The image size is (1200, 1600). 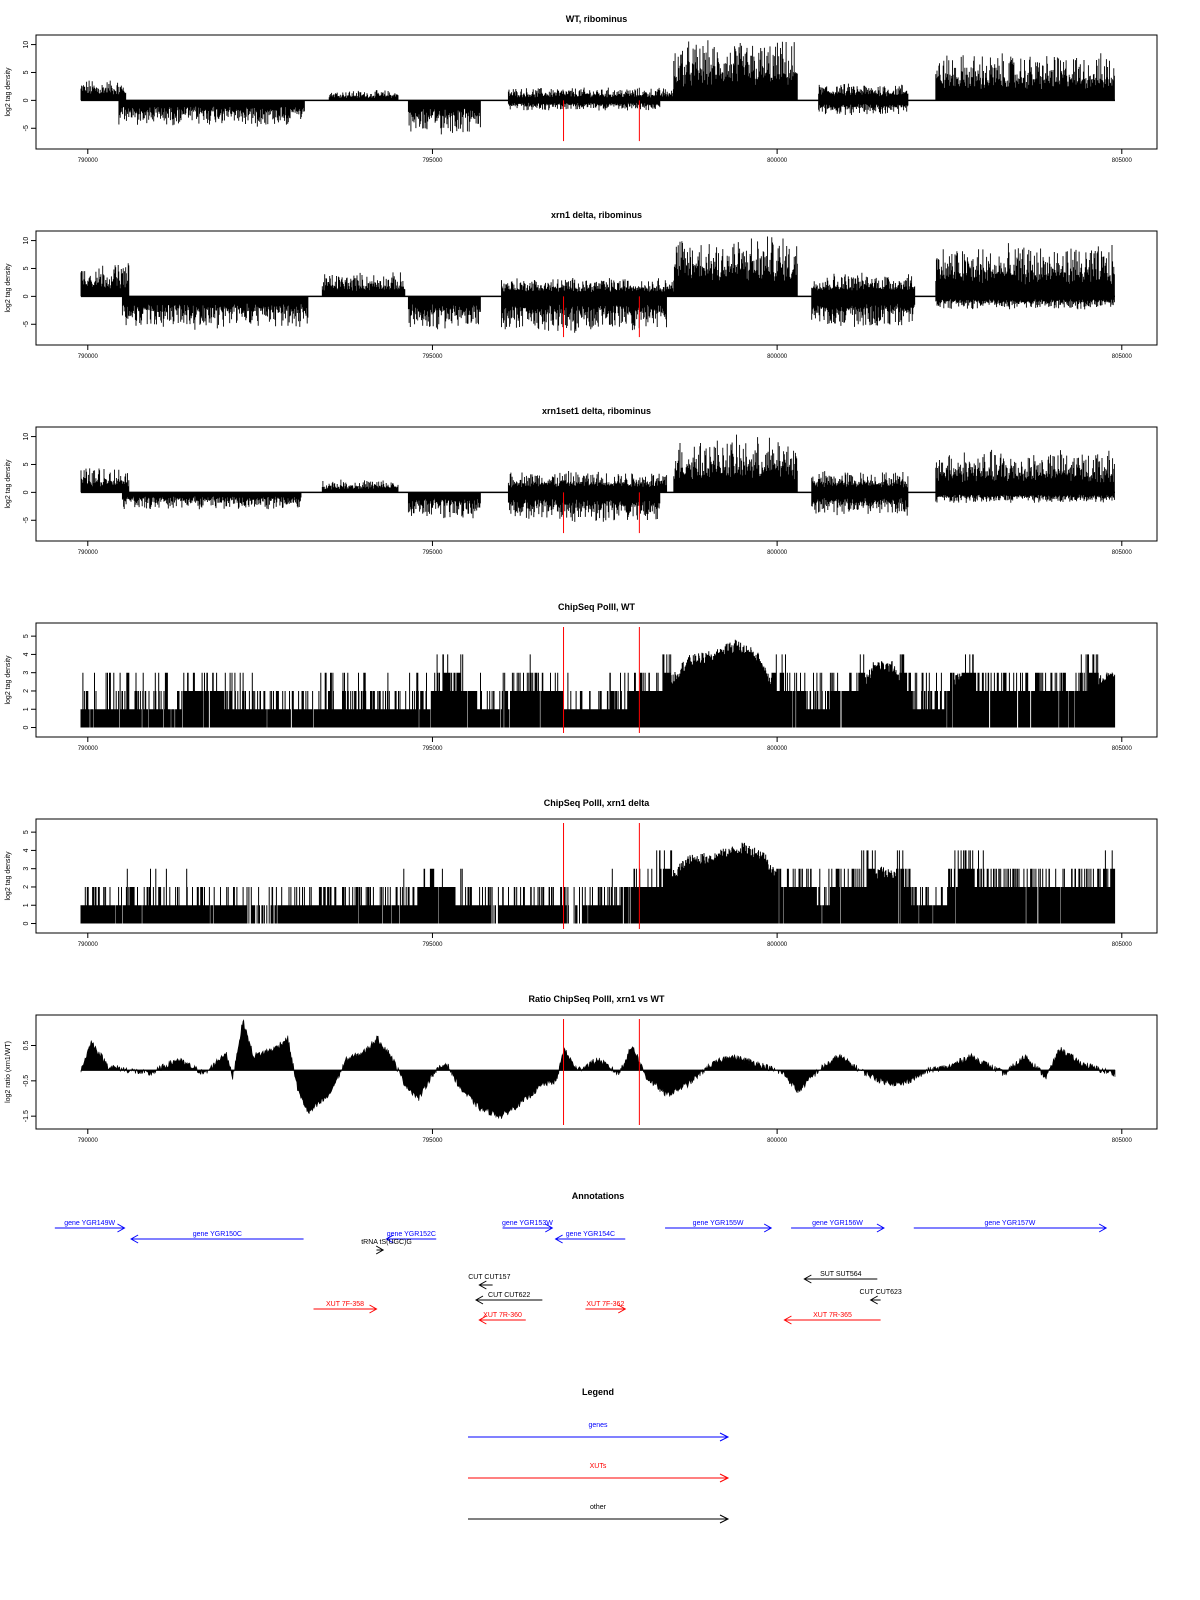 What do you see at coordinates (597, 803) in the screenshot?
I see `chart-title: ChipSeq PolII, xrn1 delta` at bounding box center [597, 803].